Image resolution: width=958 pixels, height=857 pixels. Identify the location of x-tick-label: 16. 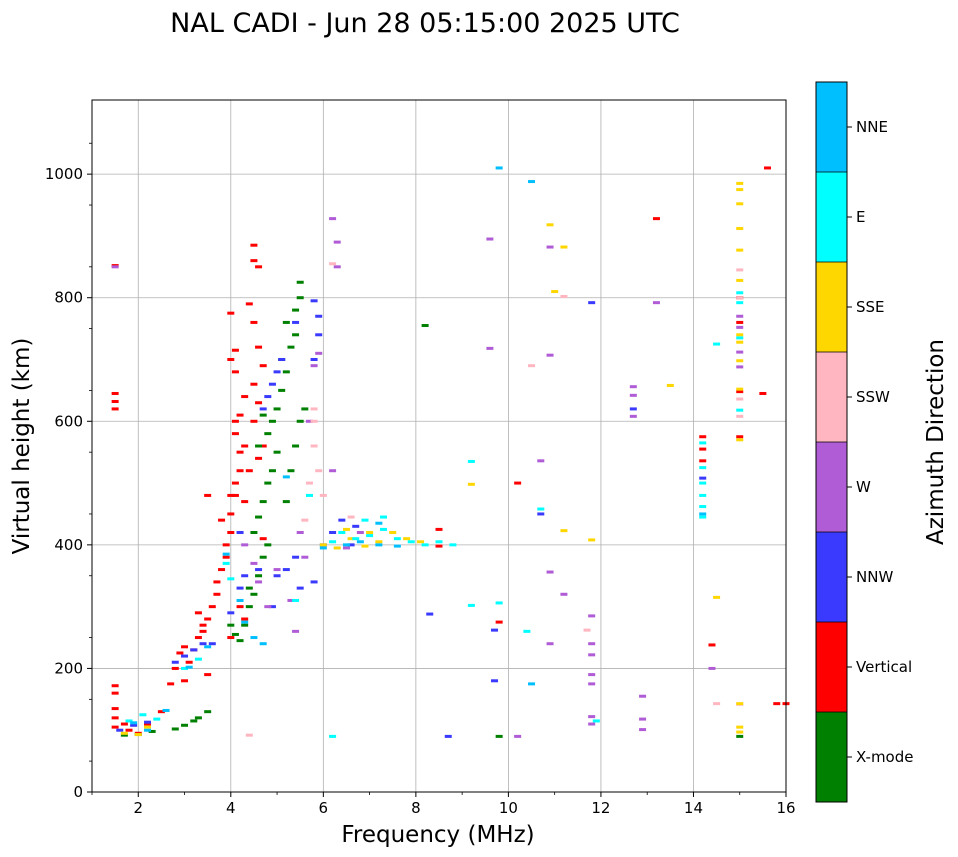
(785, 808).